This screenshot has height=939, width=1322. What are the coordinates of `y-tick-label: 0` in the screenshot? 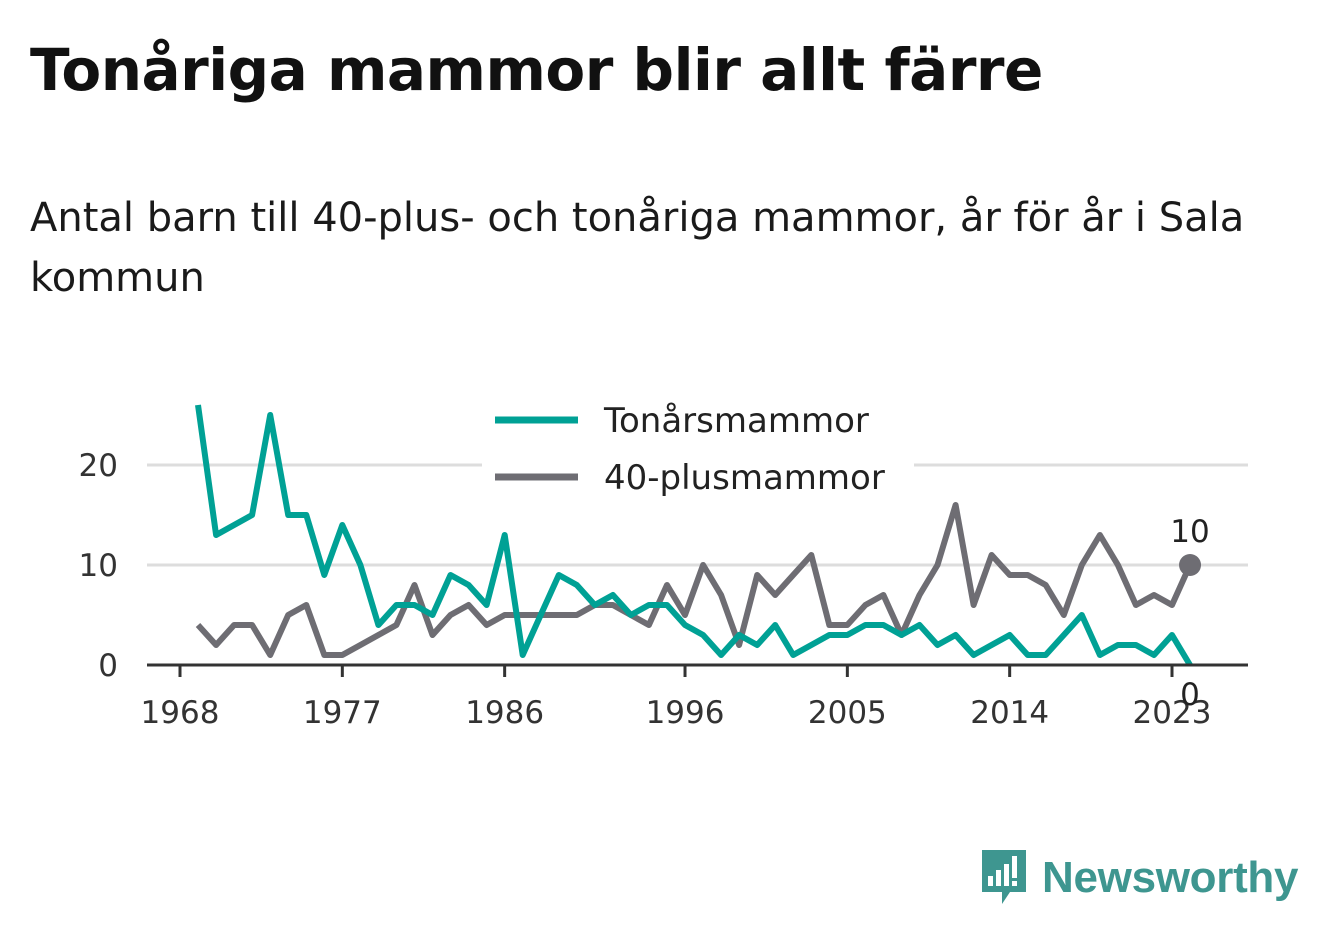 It's located at (108, 666).